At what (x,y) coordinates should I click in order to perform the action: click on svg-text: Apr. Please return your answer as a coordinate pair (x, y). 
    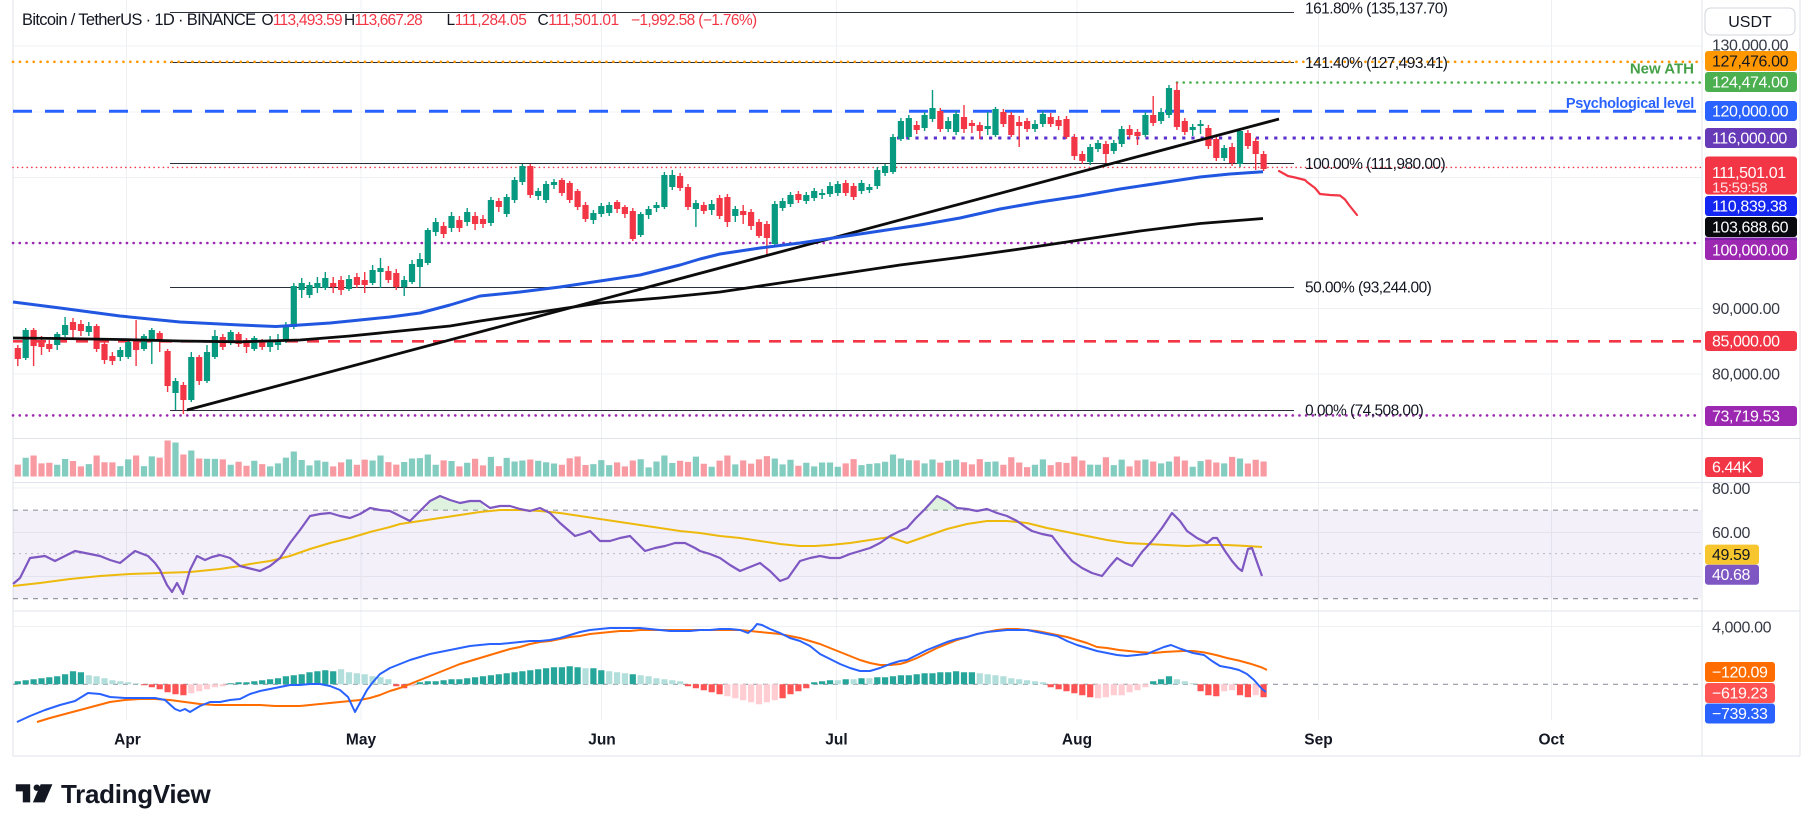
    Looking at the image, I should click on (127, 740).